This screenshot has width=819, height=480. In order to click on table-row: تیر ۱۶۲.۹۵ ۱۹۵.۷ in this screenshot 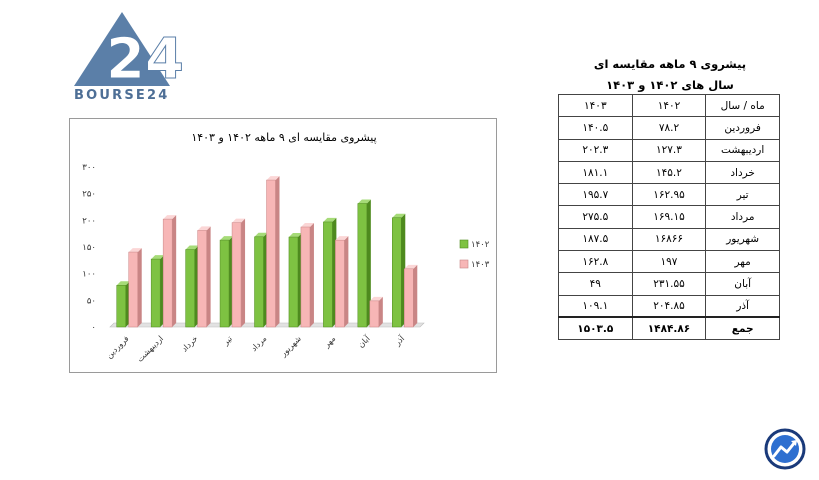, I will do `click(669, 195)`.